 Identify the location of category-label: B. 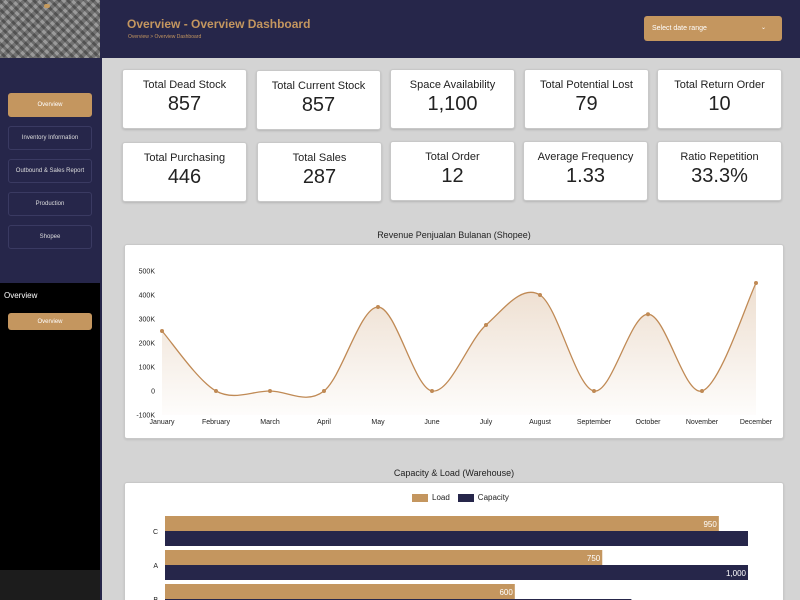
(155, 598).